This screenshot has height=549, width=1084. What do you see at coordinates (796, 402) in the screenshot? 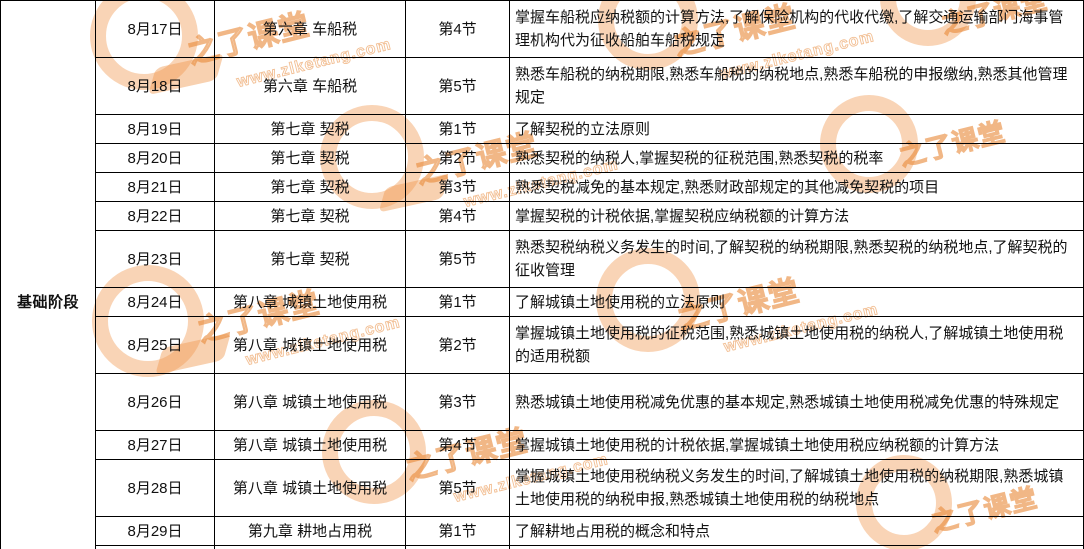
I see `schedule-content-cell: 熟悉城镇土地使用税减免优惠的基本规定,熟悉城镇土地使用税减免优惠的特殊规定` at bounding box center [796, 402].